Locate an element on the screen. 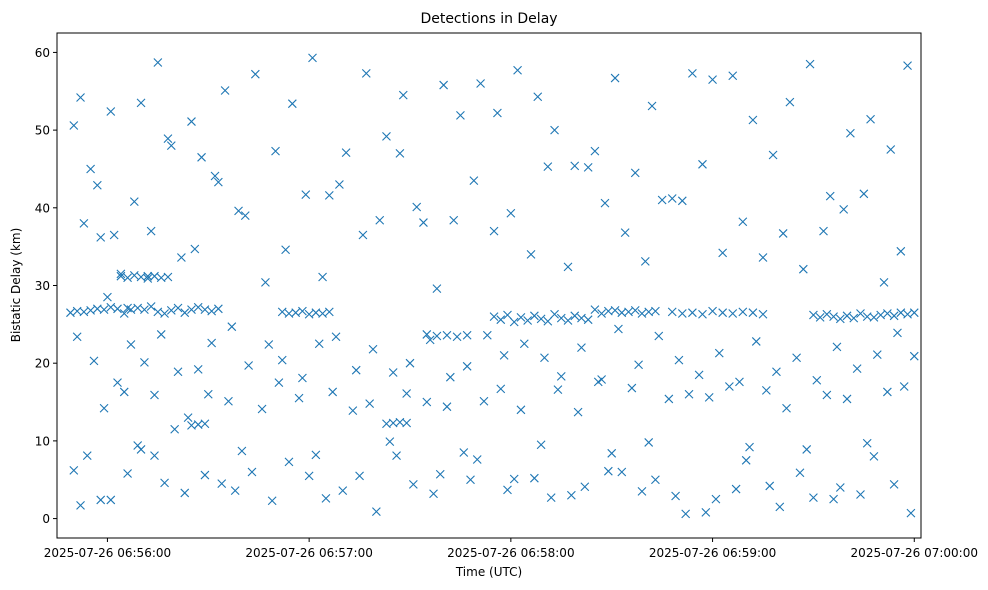  x-tick-label: 2025-07-26 06:59:00 is located at coordinates (712, 553).